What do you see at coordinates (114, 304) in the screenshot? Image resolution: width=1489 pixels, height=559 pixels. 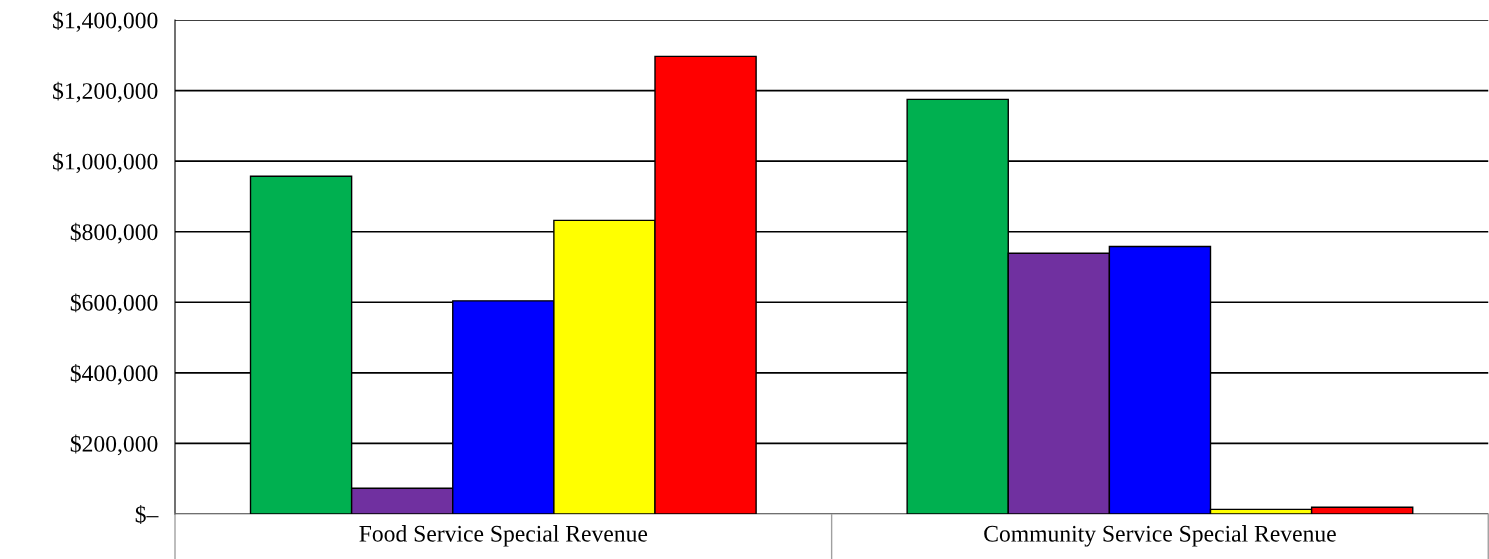 I see `y-tick-label: $600,000` at bounding box center [114, 304].